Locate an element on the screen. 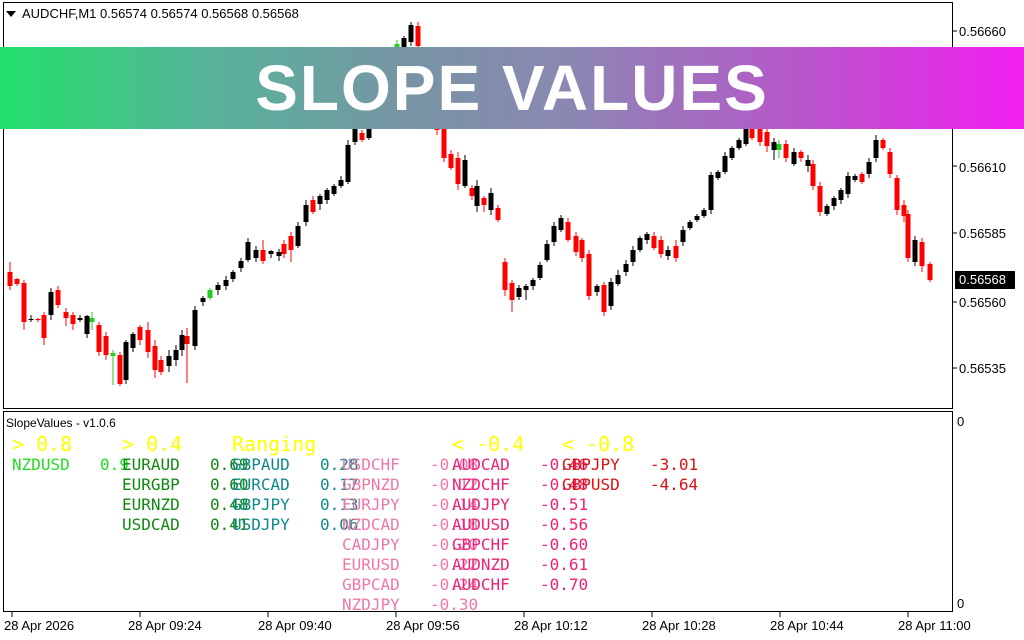  pair-slope-value: 0.48 is located at coordinates (229, 504).